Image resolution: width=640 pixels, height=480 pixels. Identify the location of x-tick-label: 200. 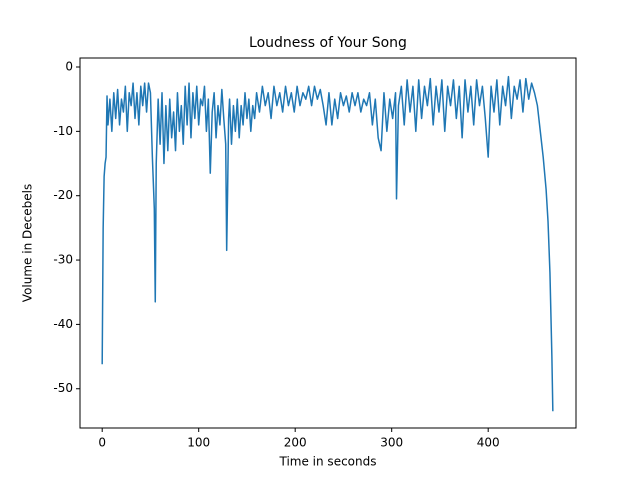
(295, 443).